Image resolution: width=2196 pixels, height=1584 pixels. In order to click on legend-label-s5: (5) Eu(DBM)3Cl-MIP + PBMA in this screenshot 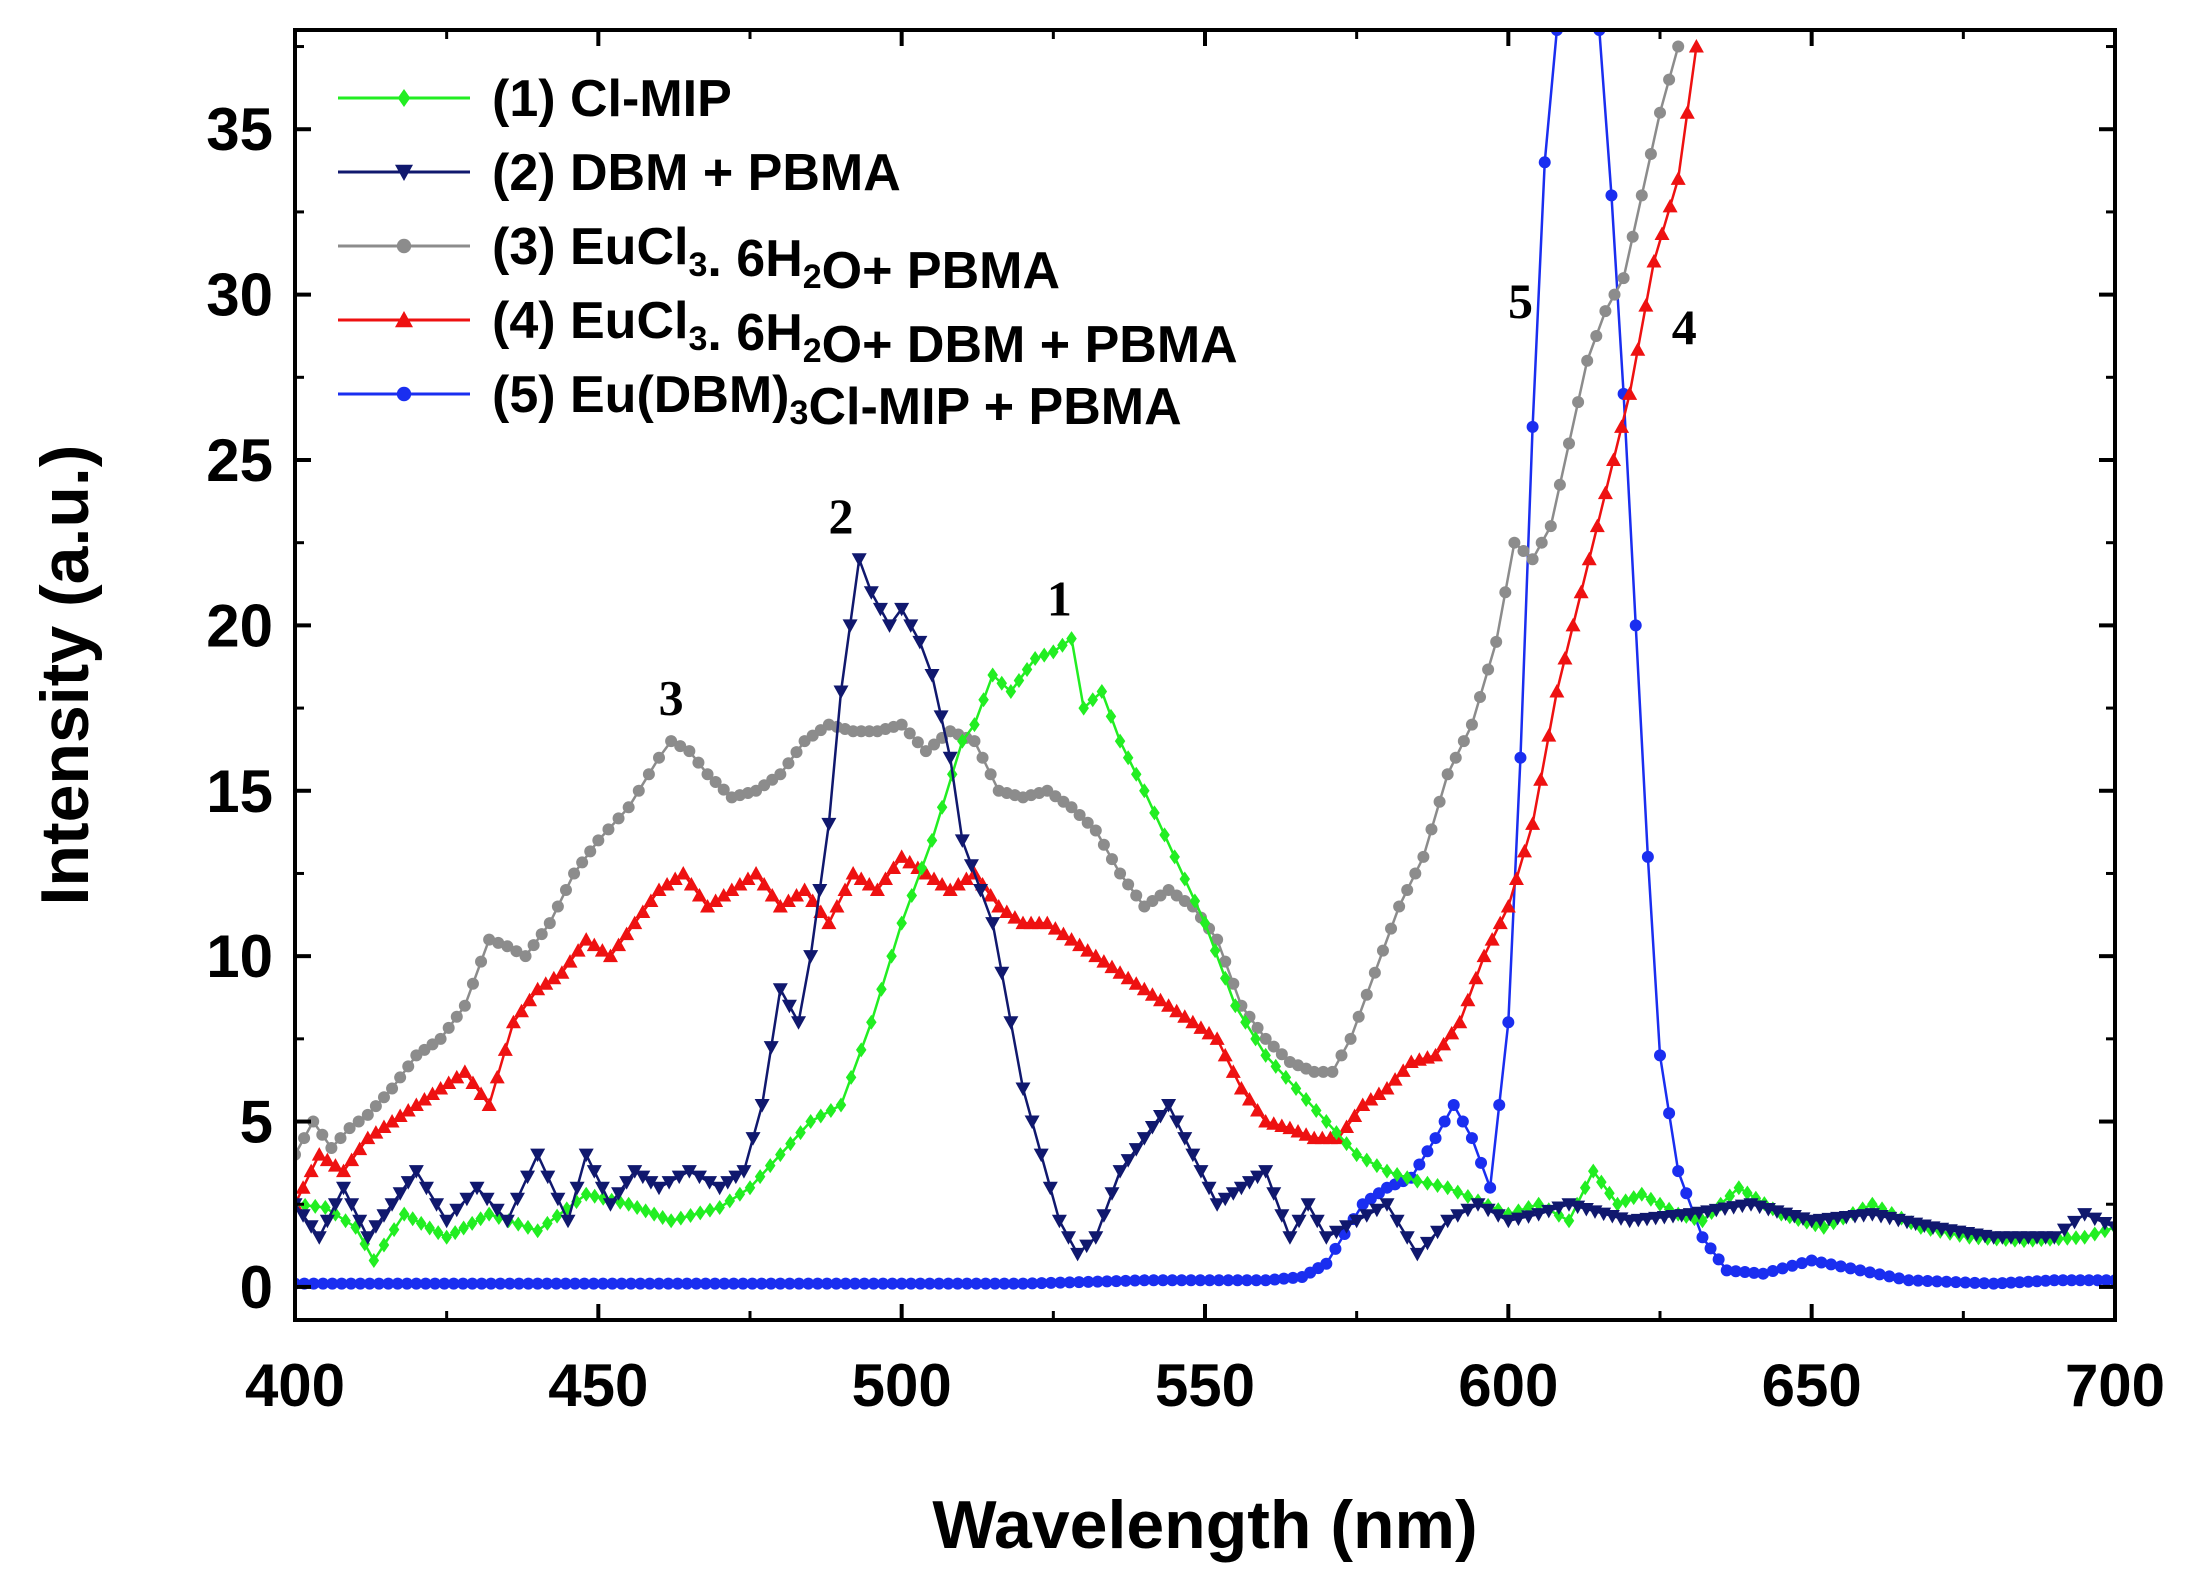, I will do `click(837, 401)`.